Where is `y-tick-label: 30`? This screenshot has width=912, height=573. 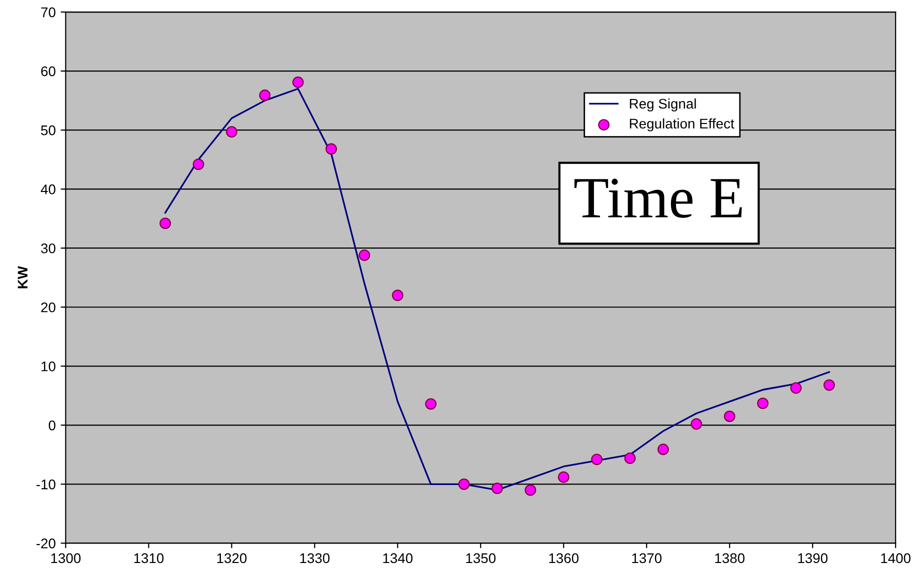 y-tick-label: 30 is located at coordinates (48, 248).